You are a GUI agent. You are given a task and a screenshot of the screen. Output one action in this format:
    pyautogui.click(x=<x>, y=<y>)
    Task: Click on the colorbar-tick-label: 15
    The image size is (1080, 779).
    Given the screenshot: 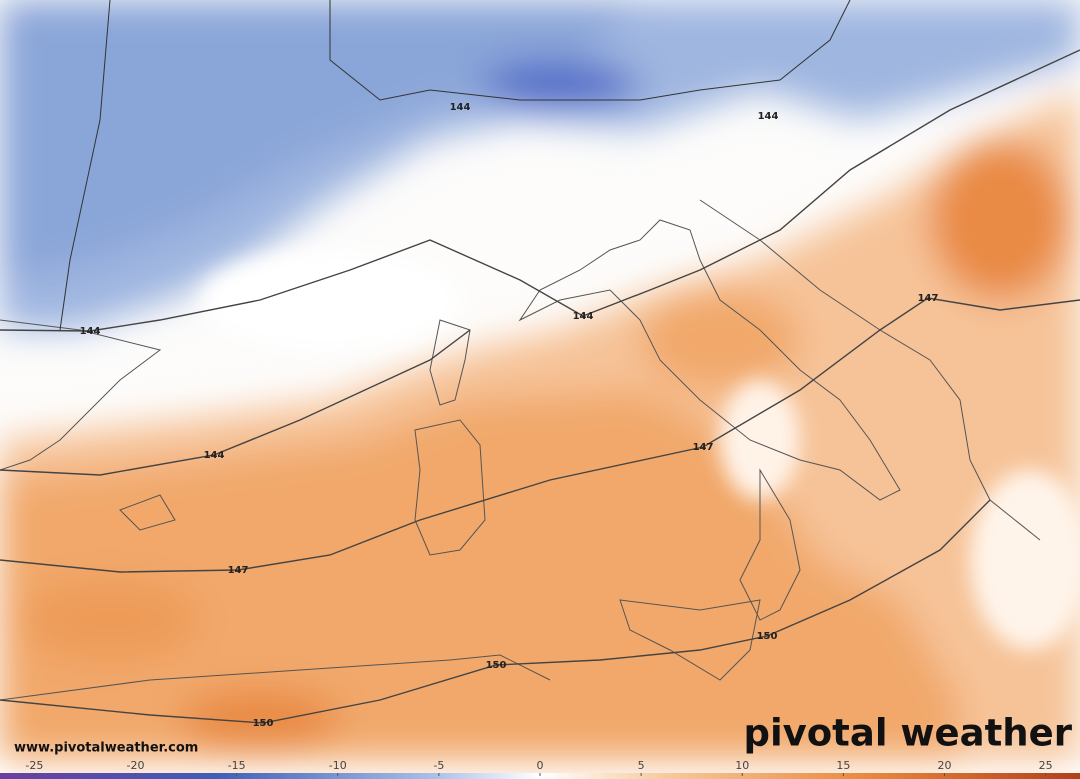 What is the action you would take?
    pyautogui.click(x=843, y=765)
    